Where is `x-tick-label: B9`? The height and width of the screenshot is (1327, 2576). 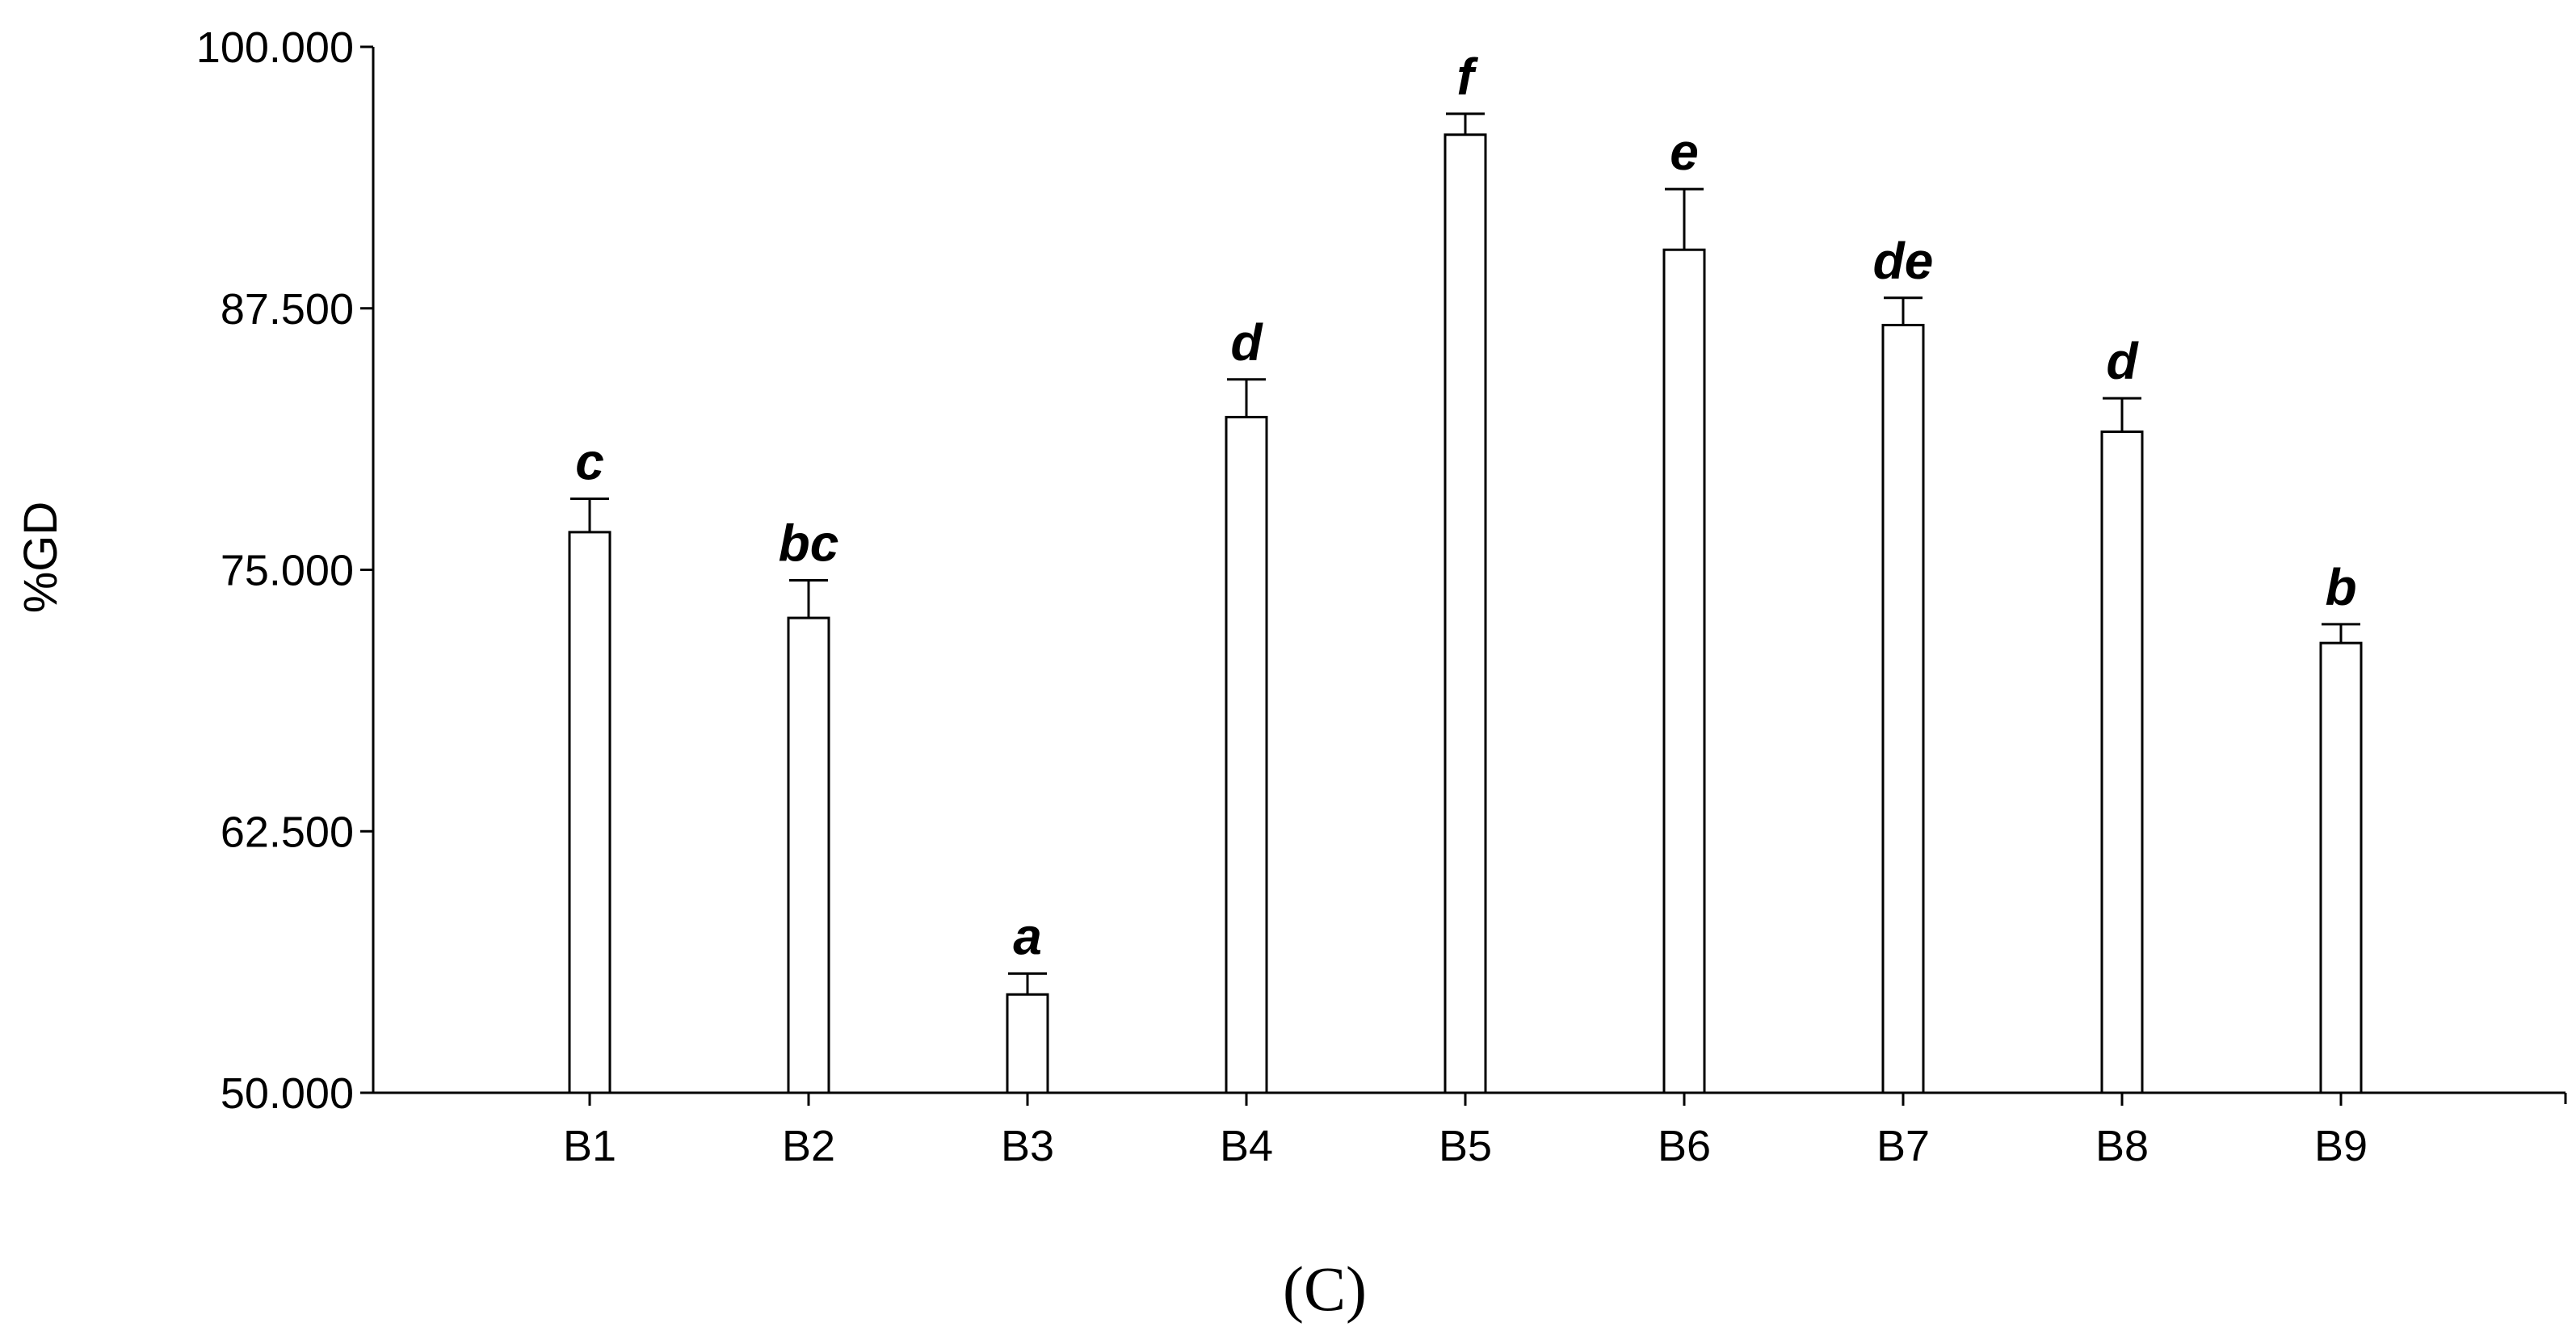 x-tick-label: B9 is located at coordinates (2341, 1146).